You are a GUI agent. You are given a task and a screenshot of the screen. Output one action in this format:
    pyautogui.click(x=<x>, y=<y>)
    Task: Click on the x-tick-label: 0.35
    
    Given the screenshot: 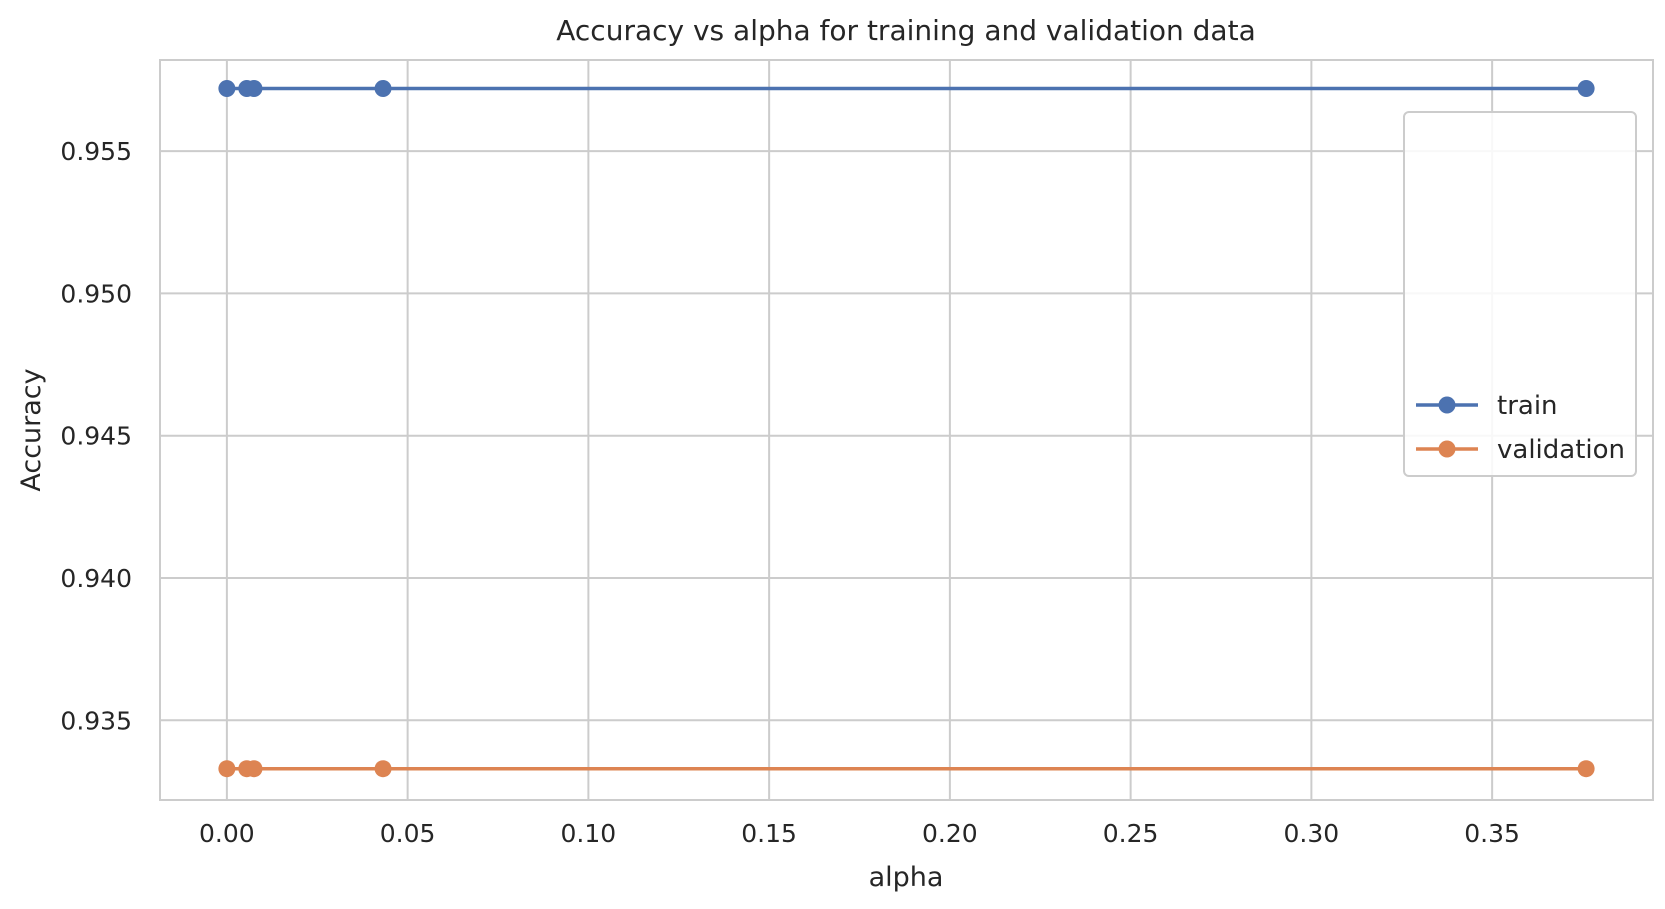 What is the action you would take?
    pyautogui.click(x=1492, y=833)
    